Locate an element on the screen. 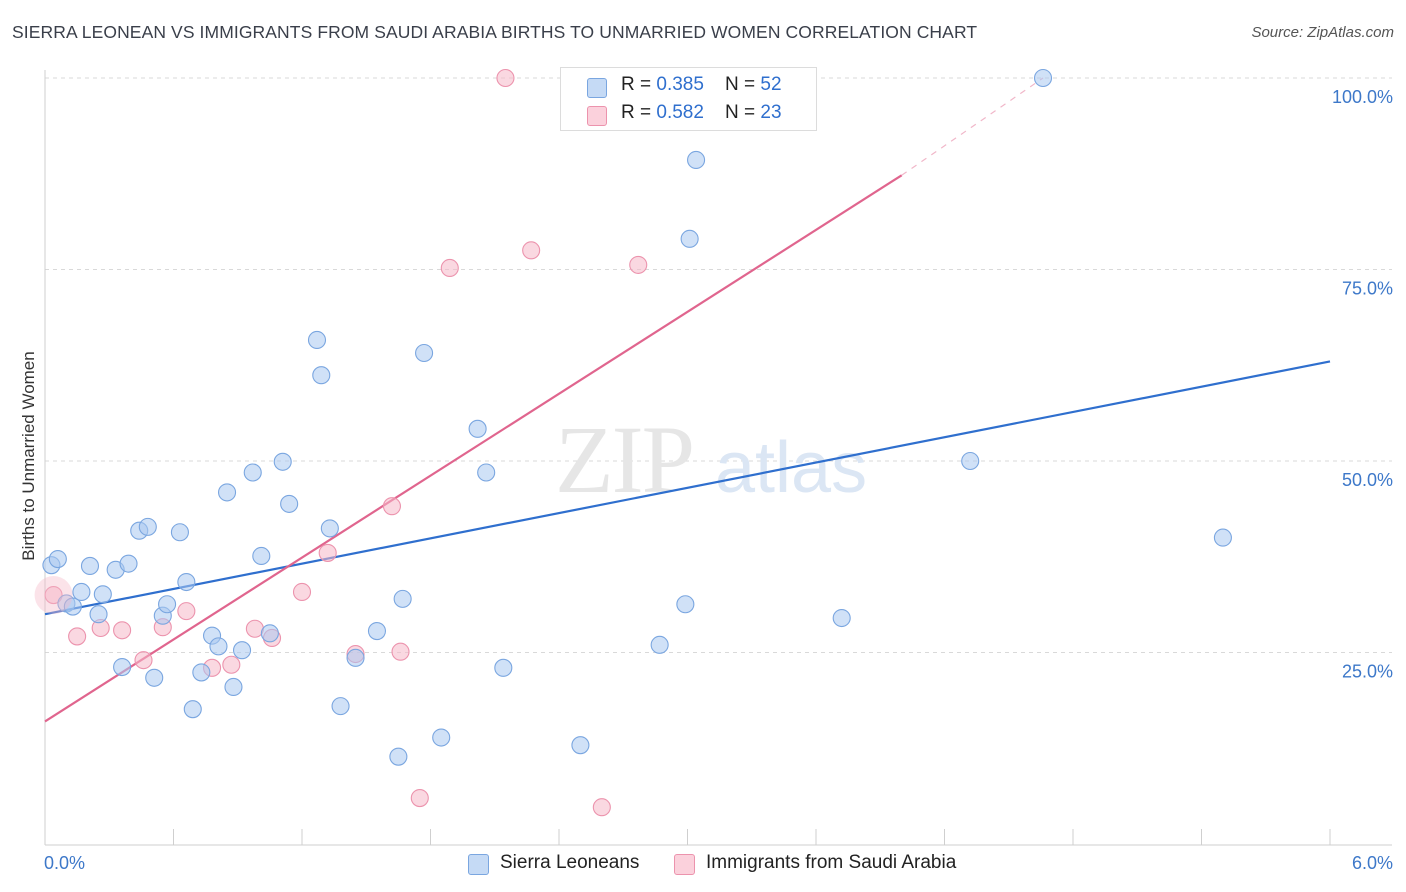 The image size is (1406, 892). x-tick-label: 0.0% is located at coordinates (64, 863).